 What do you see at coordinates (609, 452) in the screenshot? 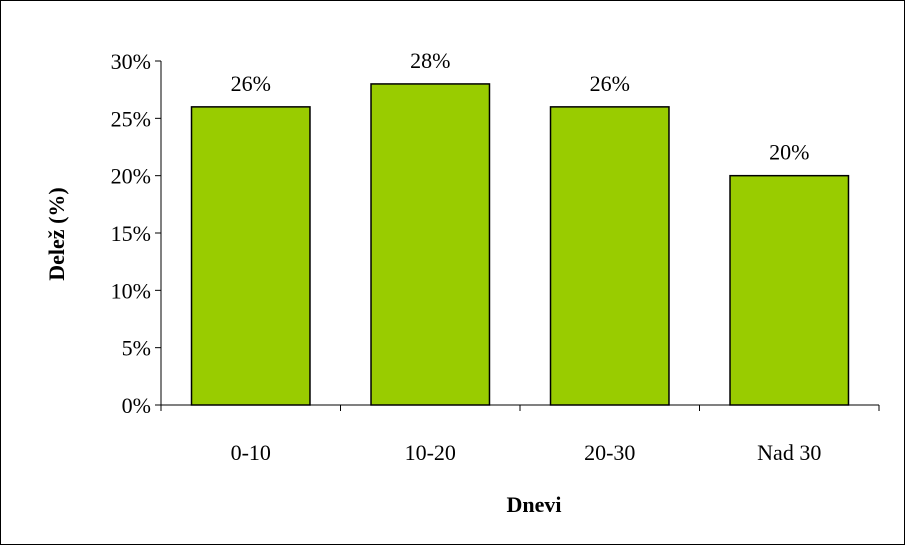
I see `x-tick-label: 20-30` at bounding box center [609, 452].